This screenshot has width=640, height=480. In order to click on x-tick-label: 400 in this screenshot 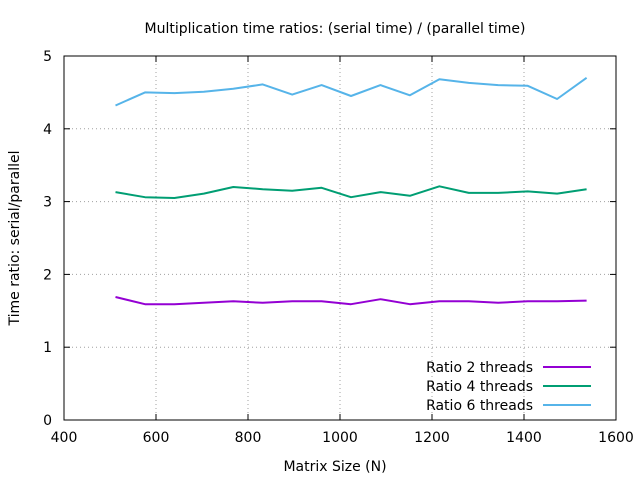, I will do `click(64, 438)`.